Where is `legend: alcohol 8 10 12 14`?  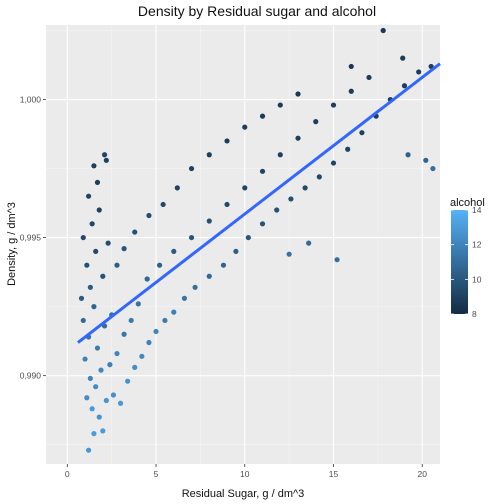
legend: alcohol 8 10 12 14 is located at coordinates (467, 258).